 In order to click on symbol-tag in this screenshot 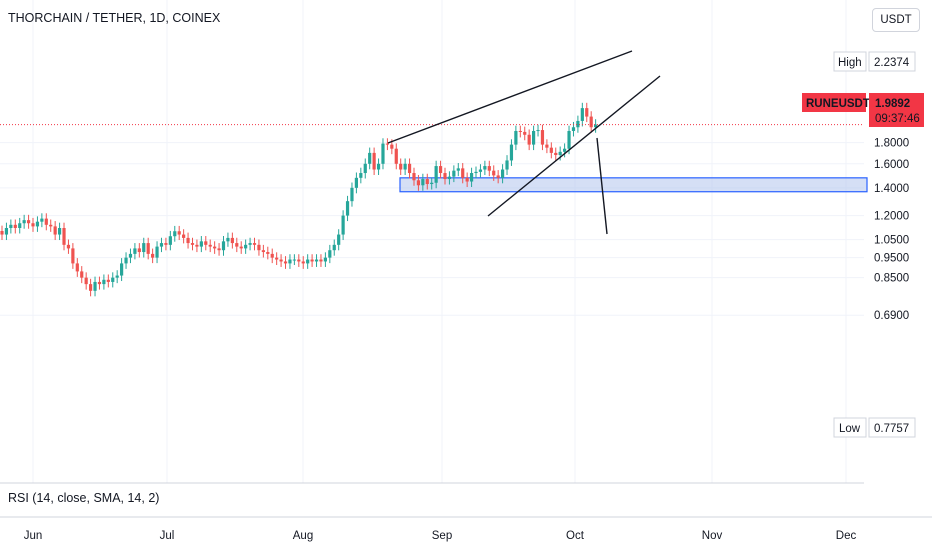, I will do `click(834, 102)`.